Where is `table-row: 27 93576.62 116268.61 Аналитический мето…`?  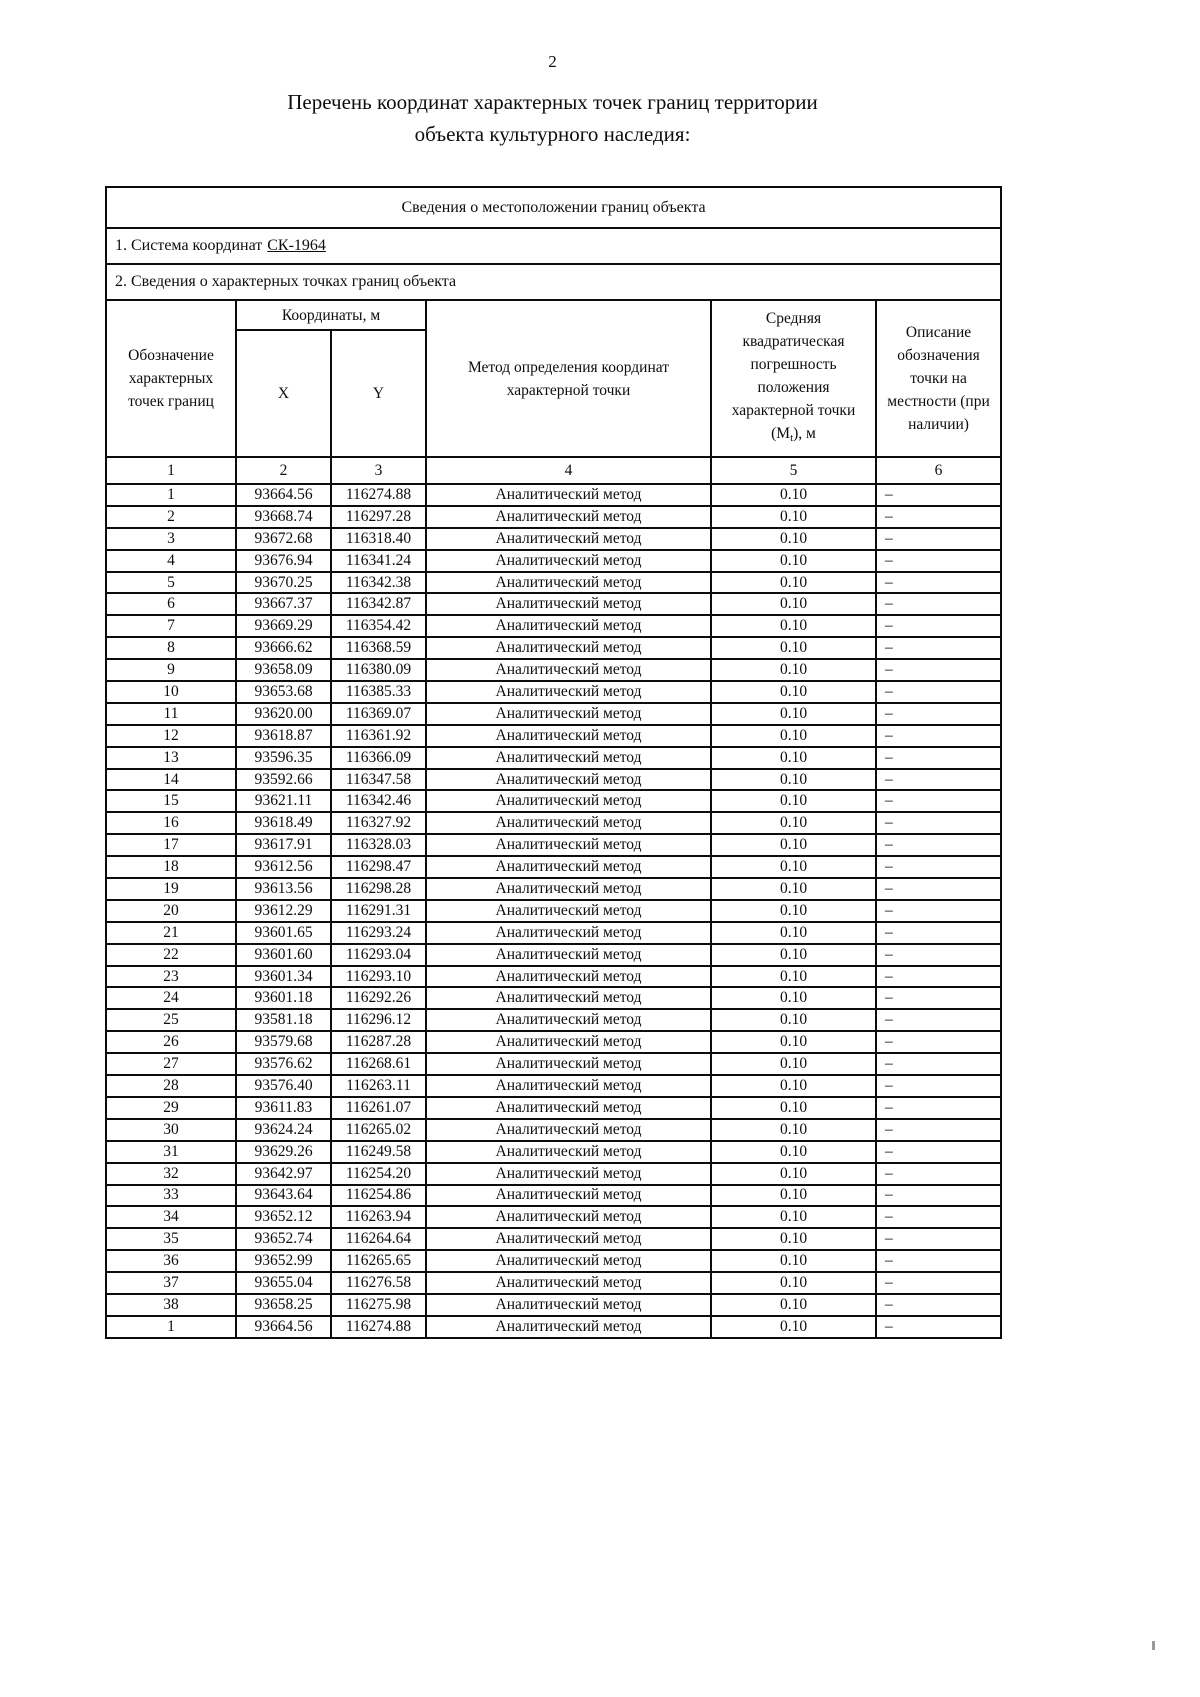 table-row: 27 93576.62 116268.61 Аналитический мето… is located at coordinates (554, 1064).